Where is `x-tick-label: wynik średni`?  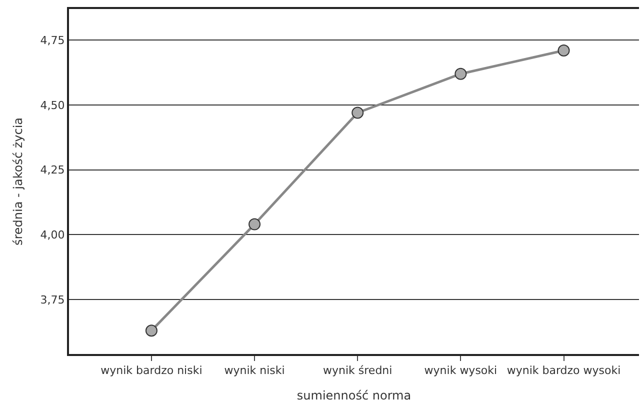
x-tick-label: wynik średni is located at coordinates (357, 371).